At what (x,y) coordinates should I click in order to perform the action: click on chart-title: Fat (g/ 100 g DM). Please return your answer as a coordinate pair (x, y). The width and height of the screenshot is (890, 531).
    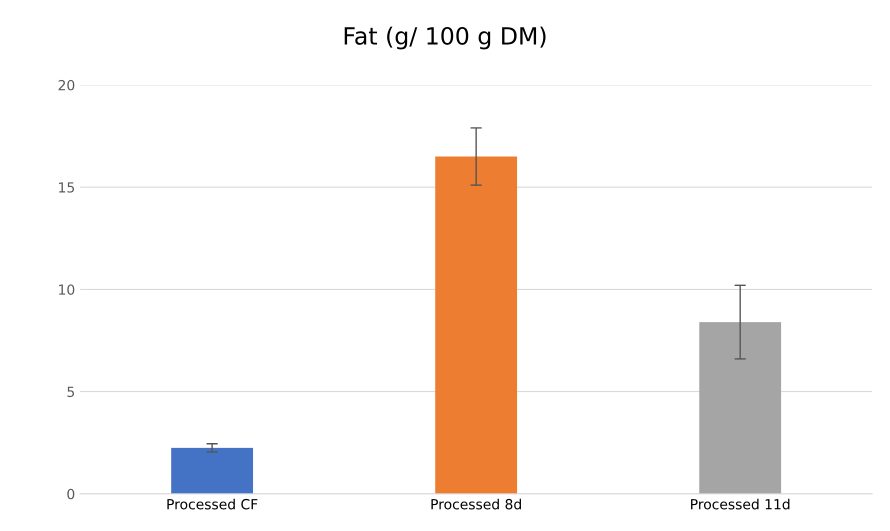
    Looking at the image, I should click on (445, 38).